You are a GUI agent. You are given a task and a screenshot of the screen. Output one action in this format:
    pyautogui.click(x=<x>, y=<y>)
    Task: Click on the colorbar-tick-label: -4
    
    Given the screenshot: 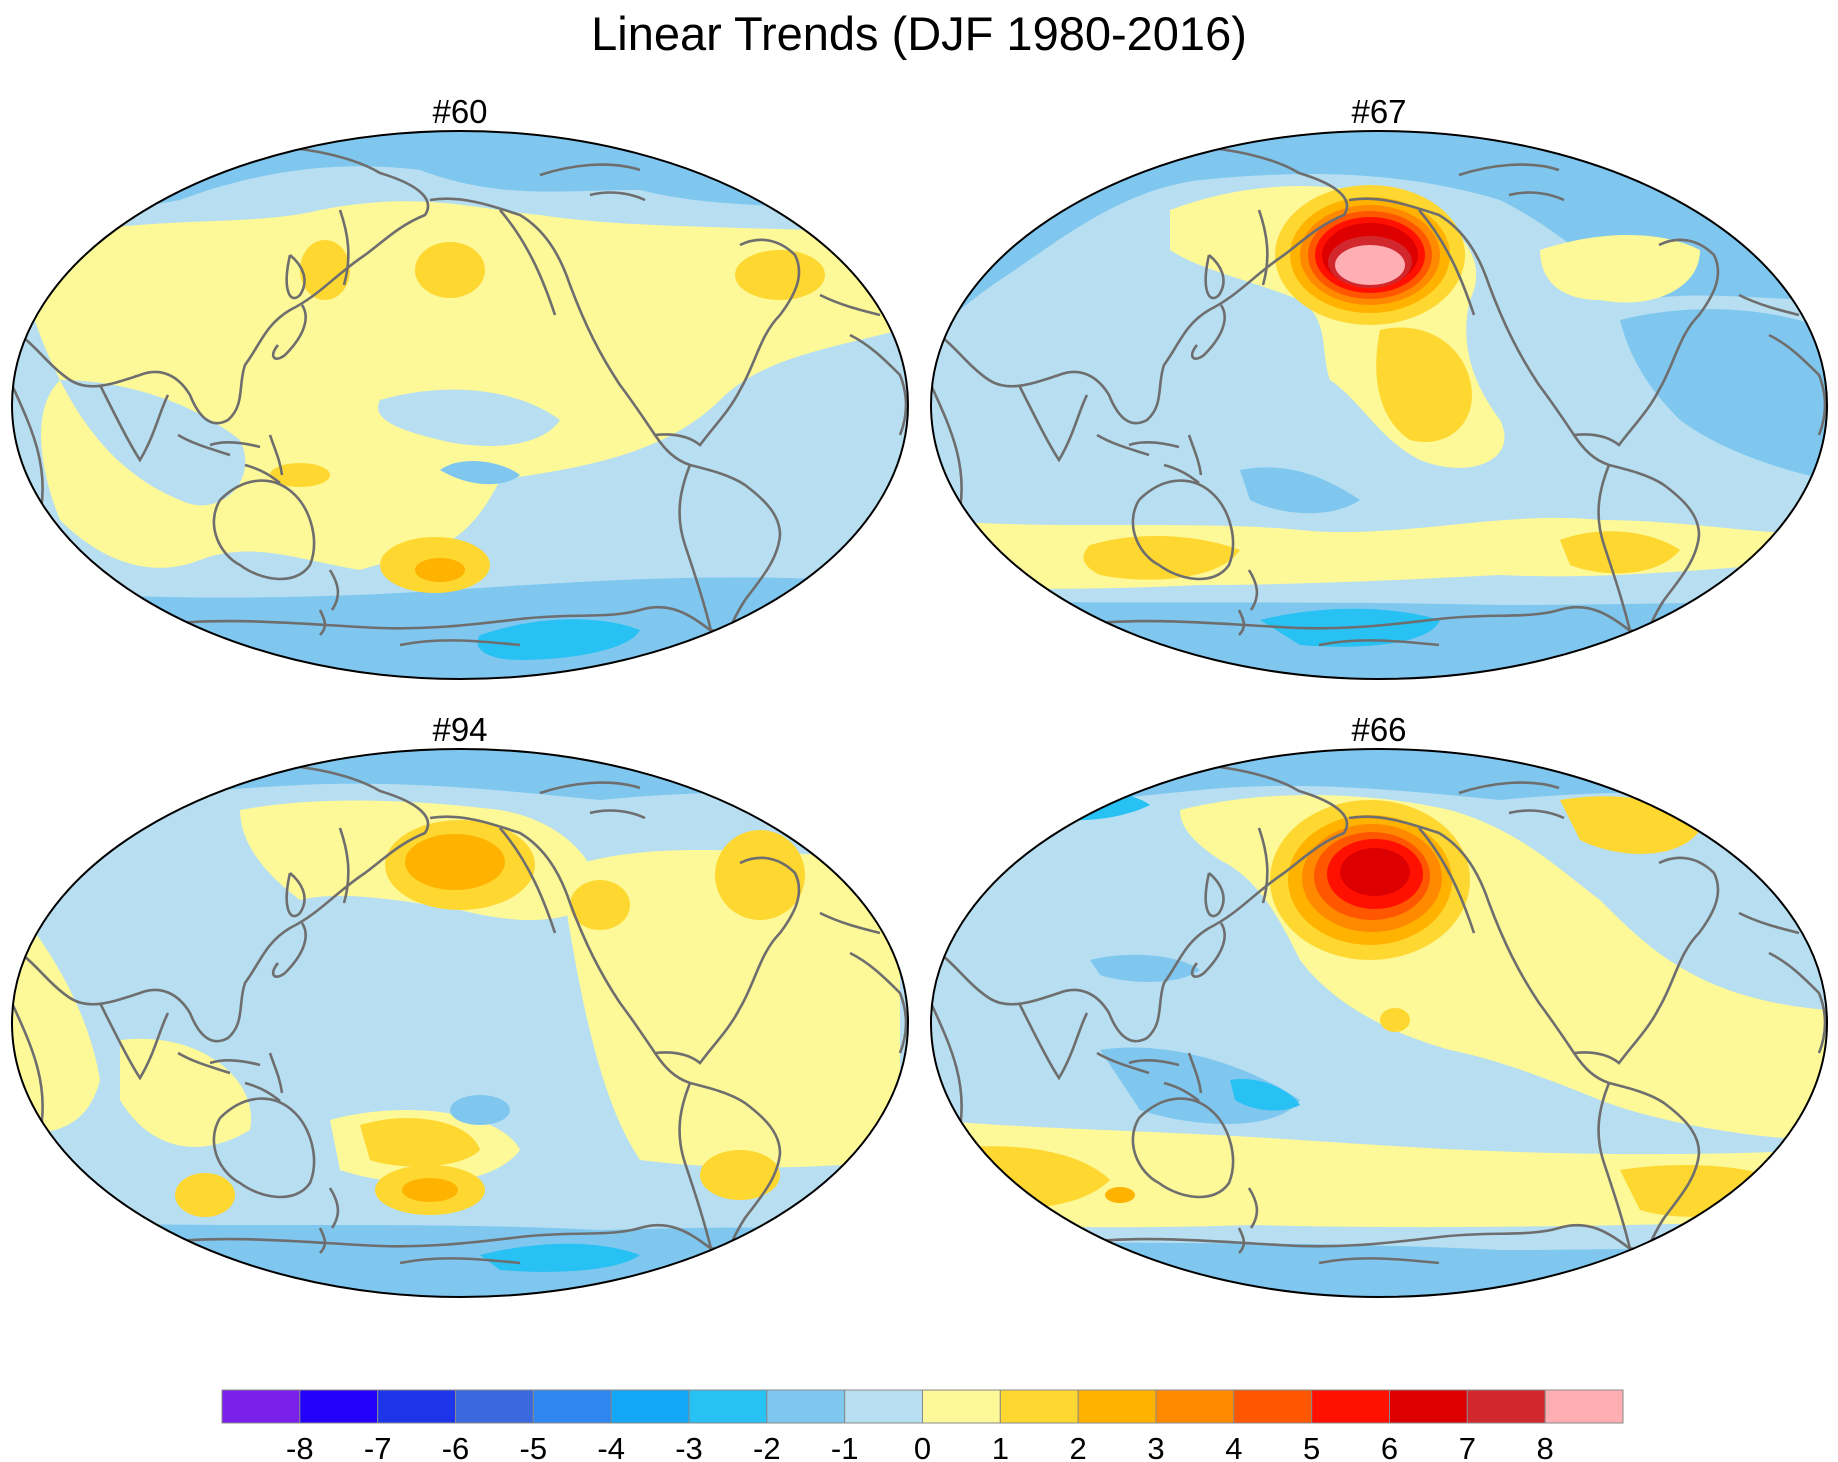 What is the action you would take?
    pyautogui.click(x=611, y=1446)
    